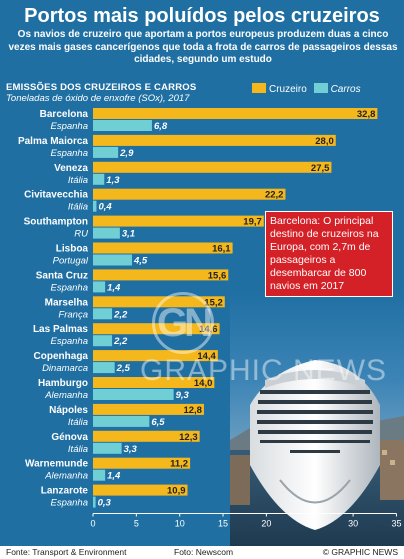 Image resolution: width=404 pixels, height=559 pixels. Describe the element at coordinates (56, 195) in the screenshot. I see `city-label: Civitavecchia` at that location.